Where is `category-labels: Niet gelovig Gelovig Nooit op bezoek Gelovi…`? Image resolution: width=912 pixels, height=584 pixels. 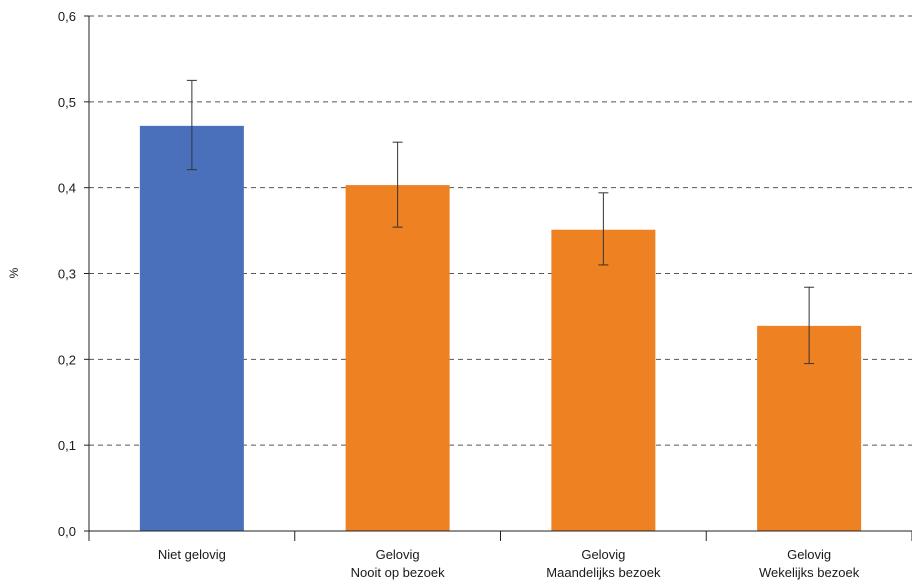
category-labels: Niet gelovig Gelovig Nooit op bezoek Gelovi… is located at coordinates (509, 563).